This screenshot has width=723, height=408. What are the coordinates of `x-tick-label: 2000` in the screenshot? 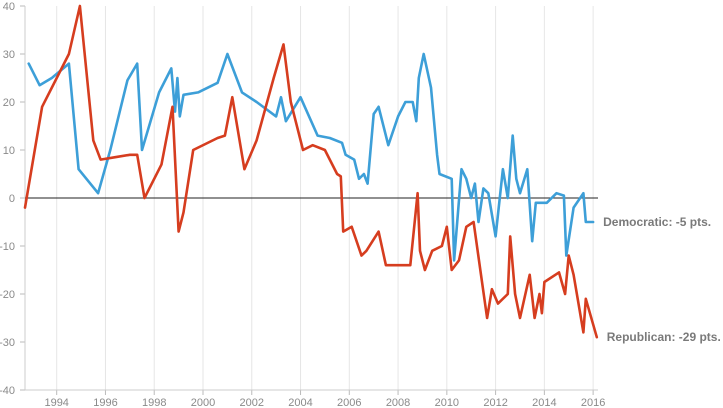 It's located at (203, 402).